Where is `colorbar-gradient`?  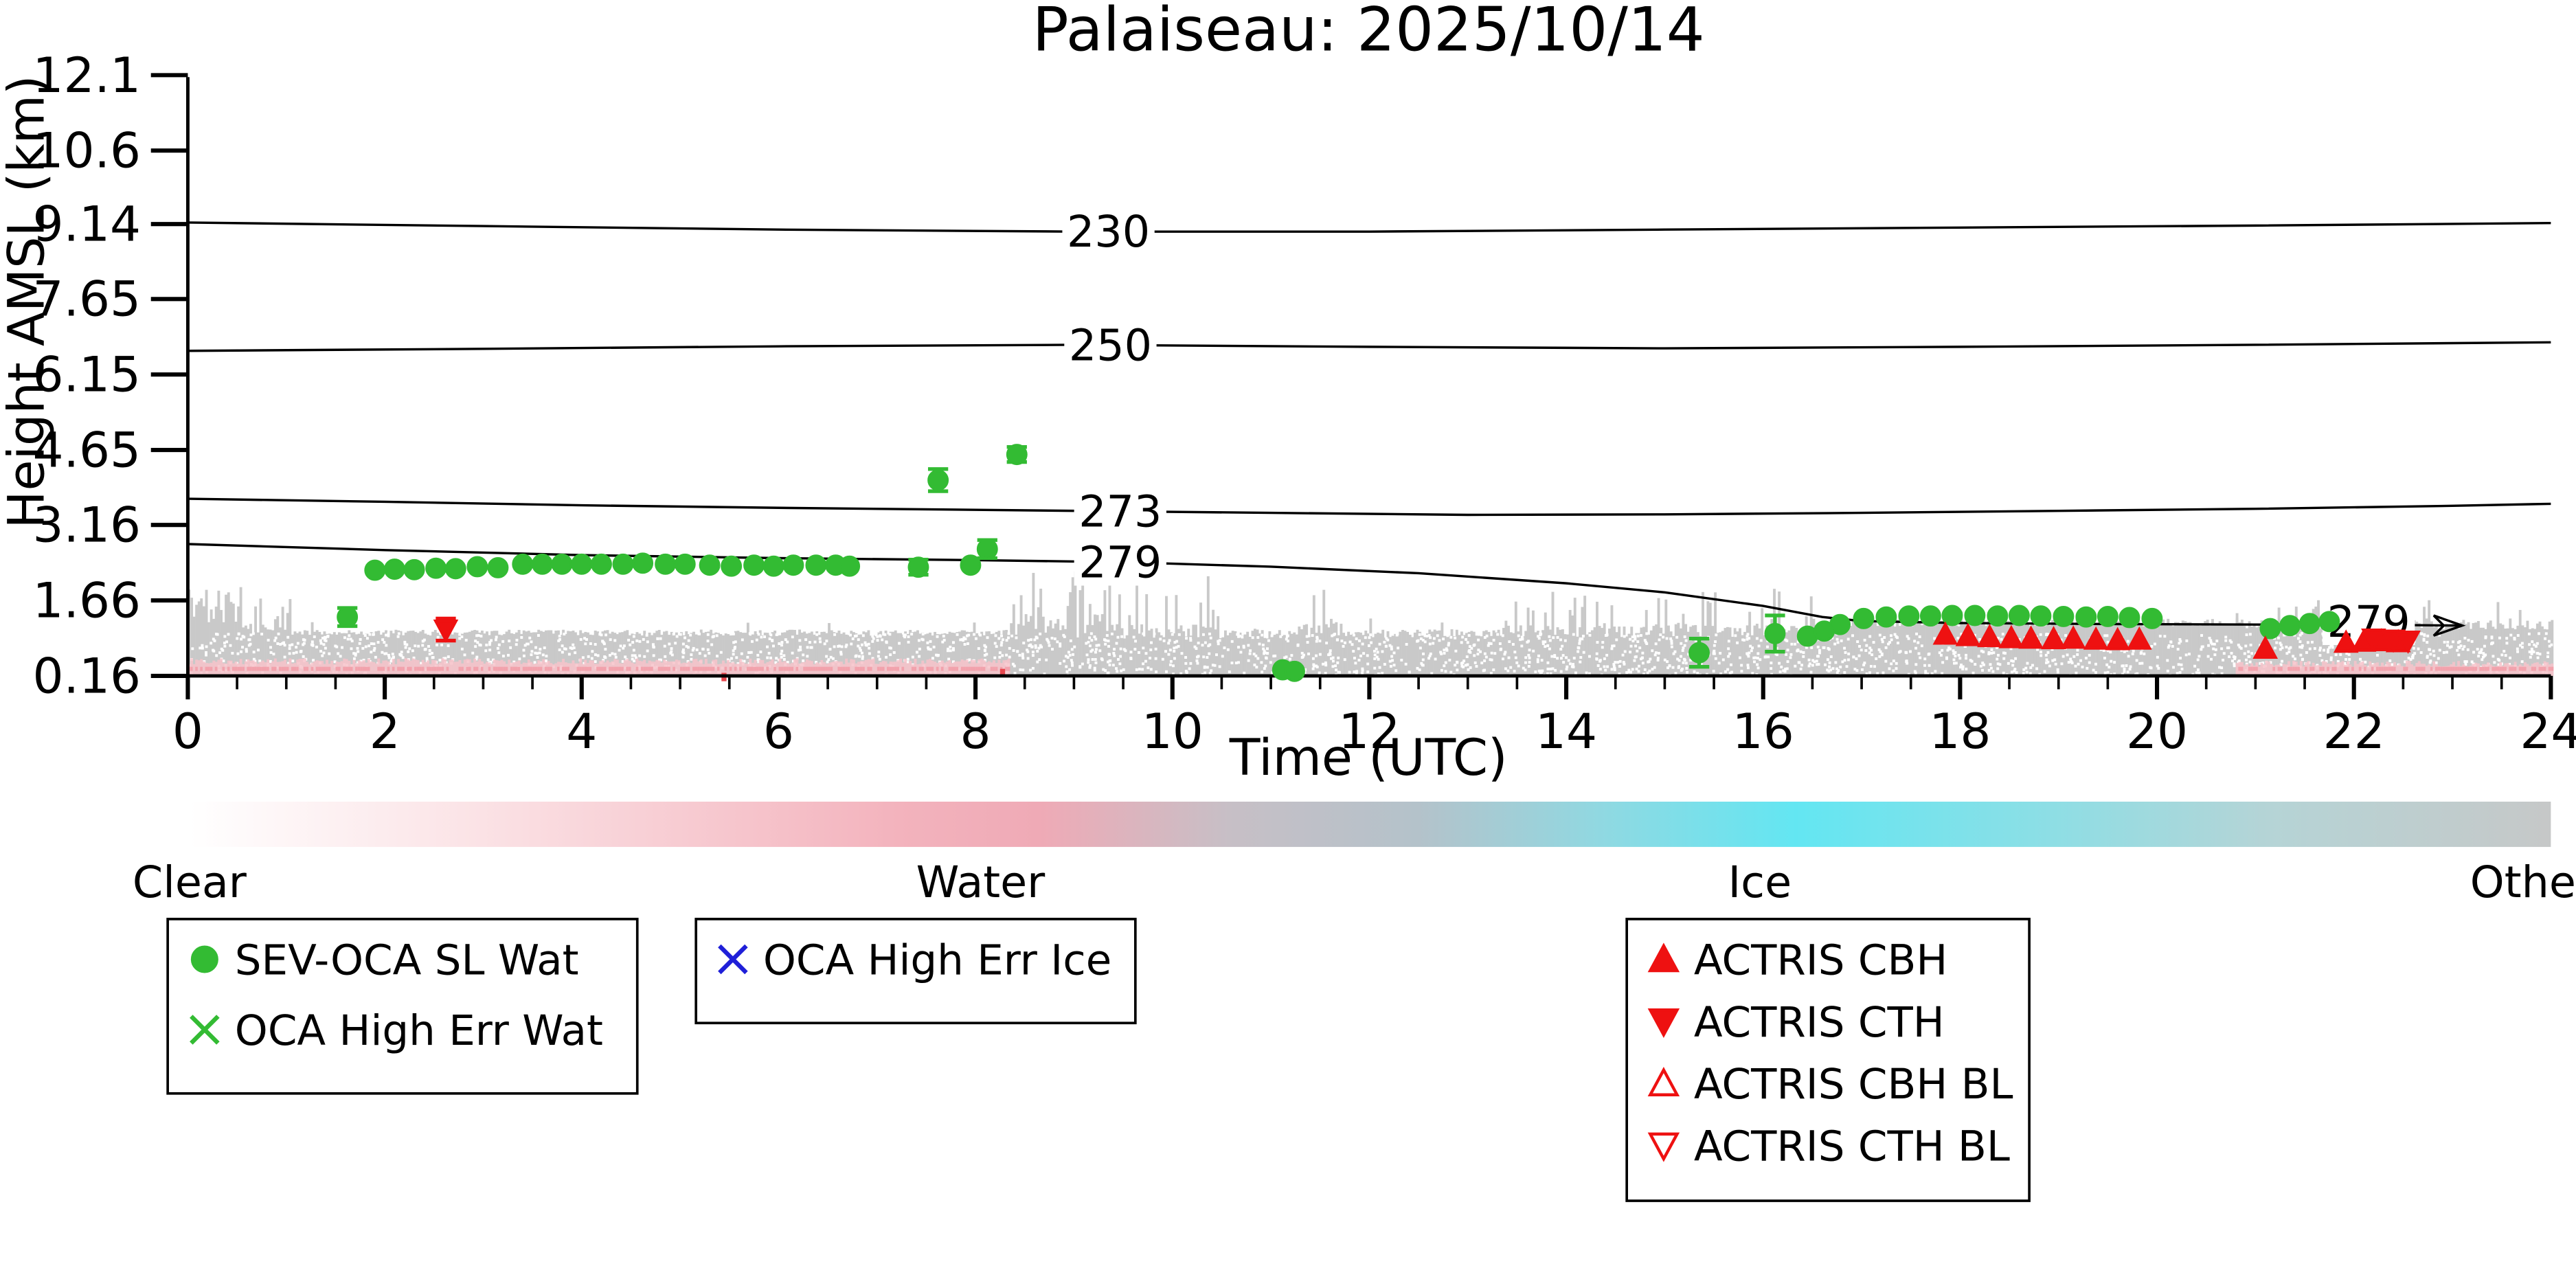 colorbar-gradient is located at coordinates (1370, 824).